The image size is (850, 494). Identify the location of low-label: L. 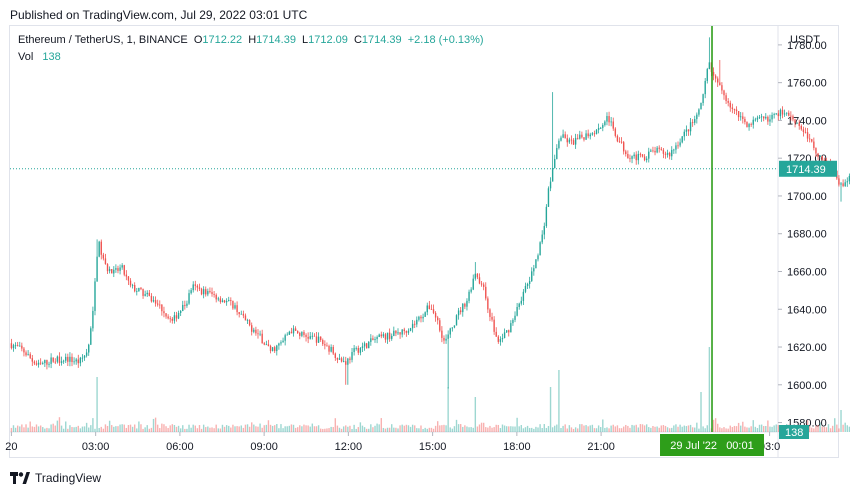
(305, 40).